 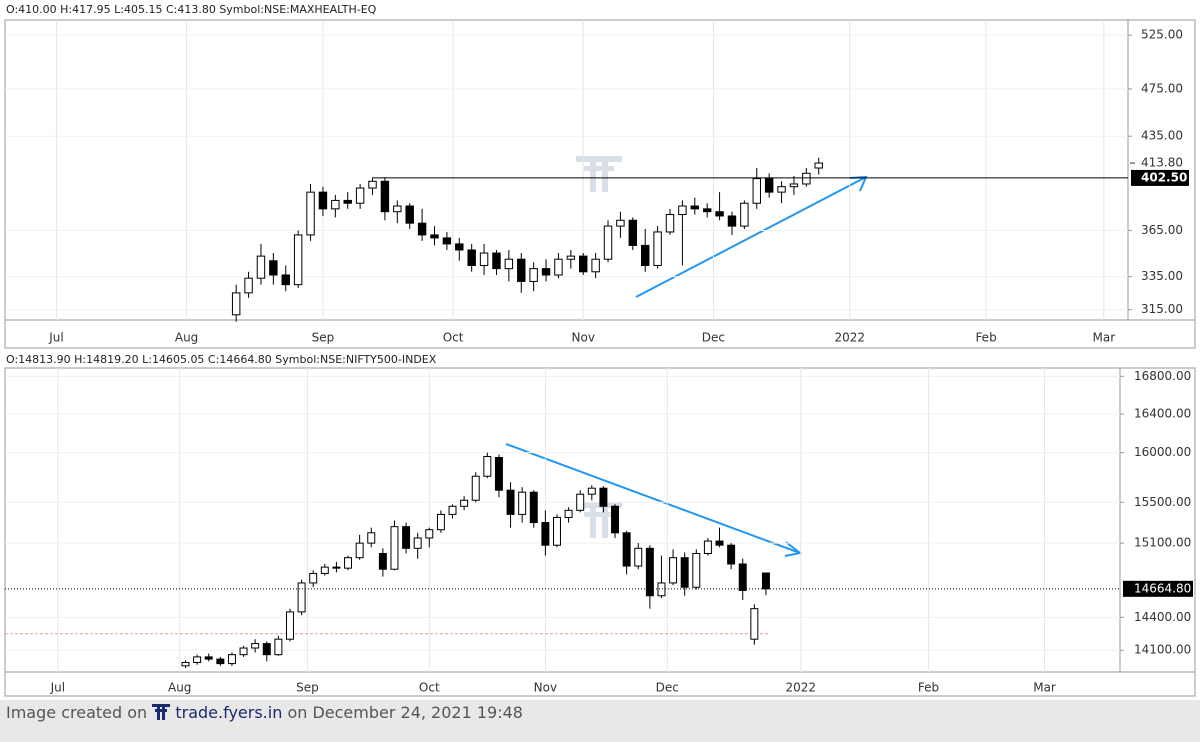 I want to click on x-tick-label: Mar, so click(x=1044, y=688).